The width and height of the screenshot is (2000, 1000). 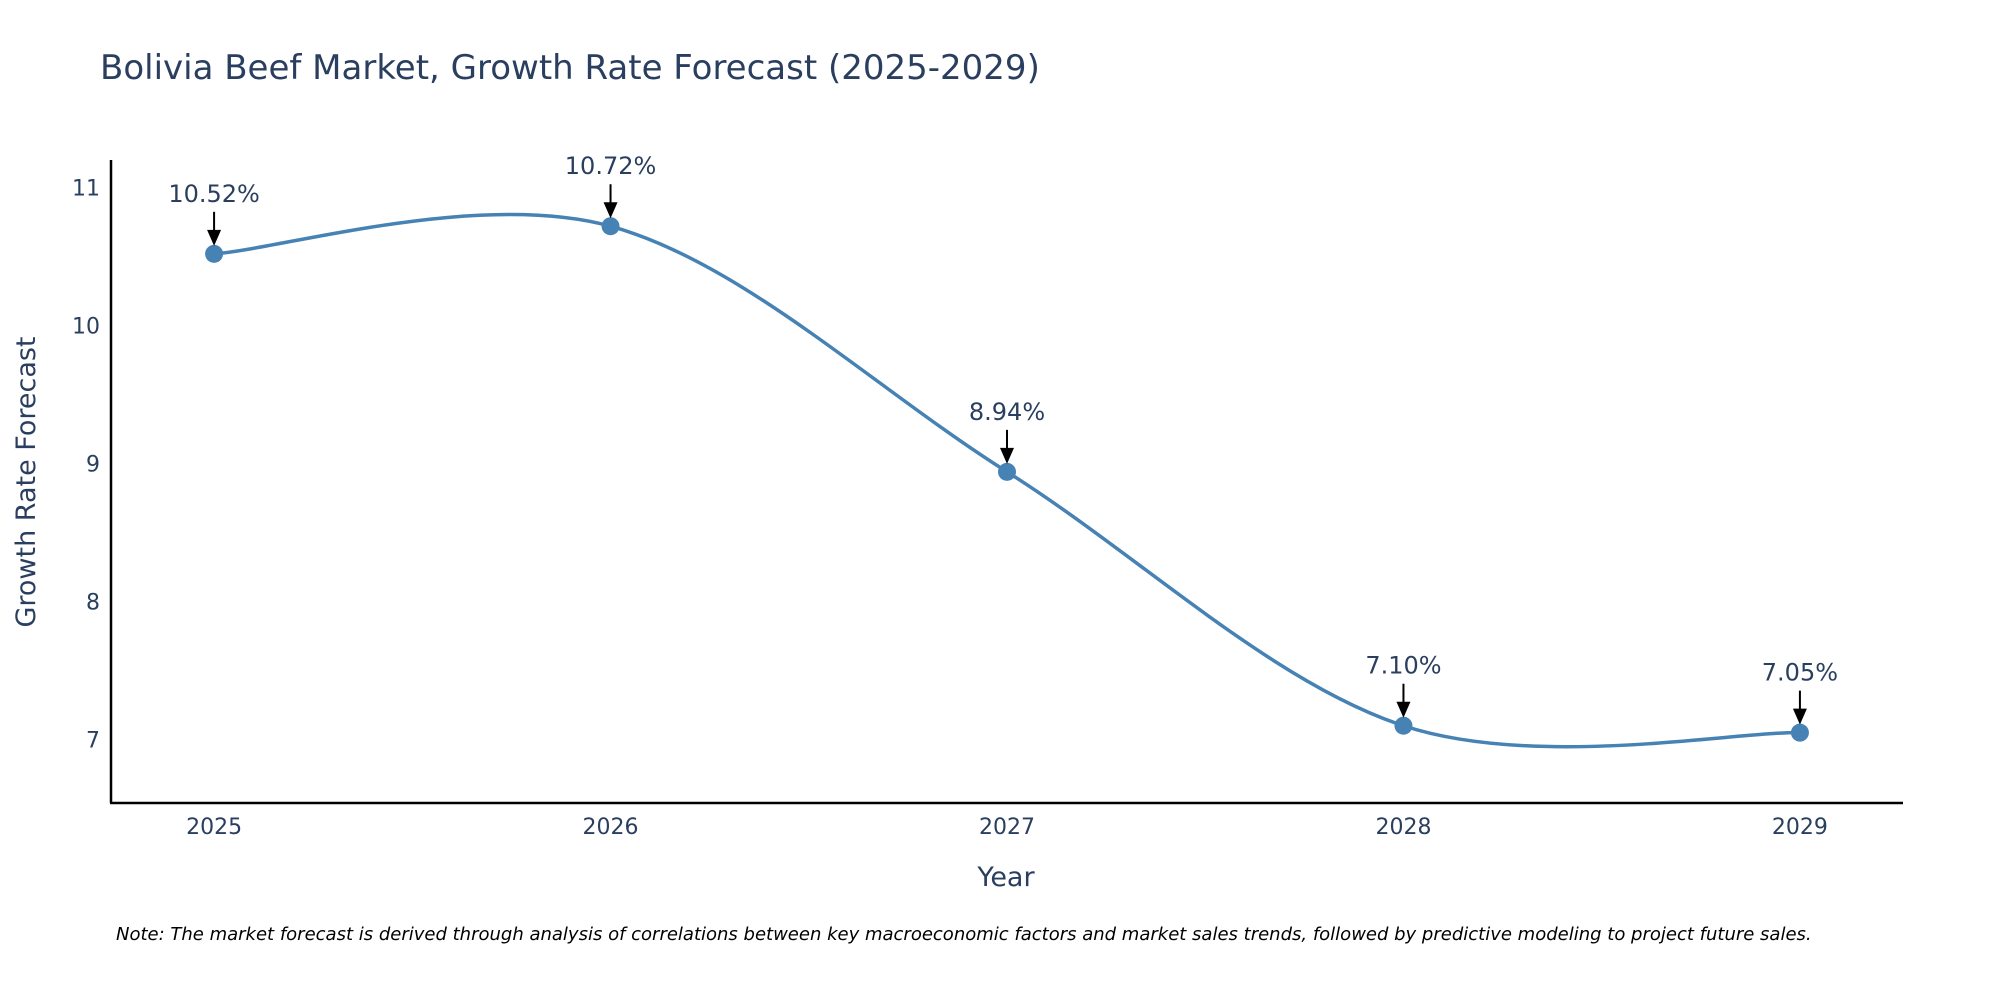 I want to click on x-tick-label: 2029, so click(x=1800, y=827).